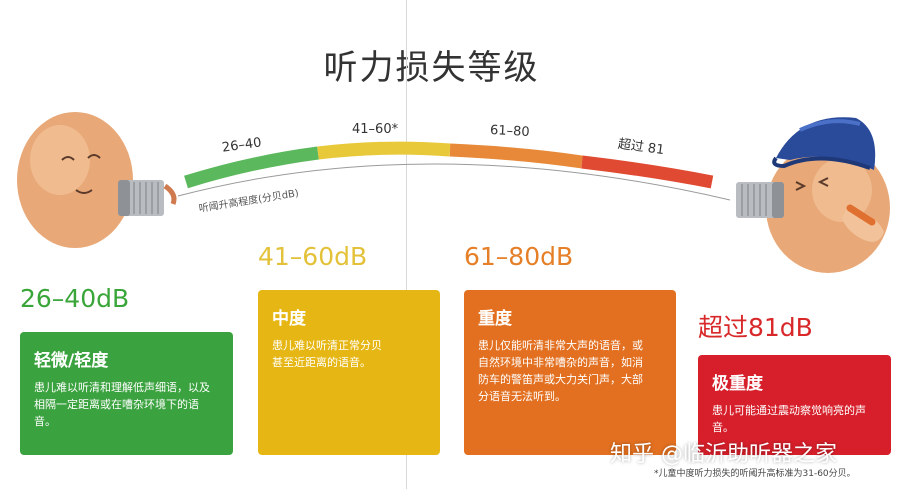 Image resolution: width=903 pixels, height=489 pixels. What do you see at coordinates (289, 319) in the screenshot?
I see `card-moderate-title: 中度` at bounding box center [289, 319].